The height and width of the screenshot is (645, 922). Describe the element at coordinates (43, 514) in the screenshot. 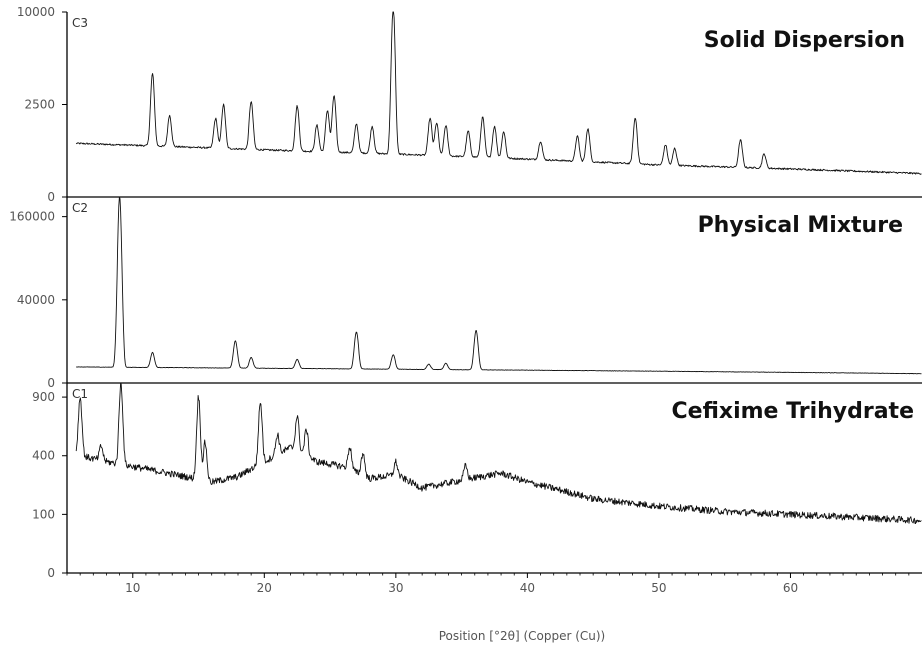

I see `y-tick-label: 100` at that location.